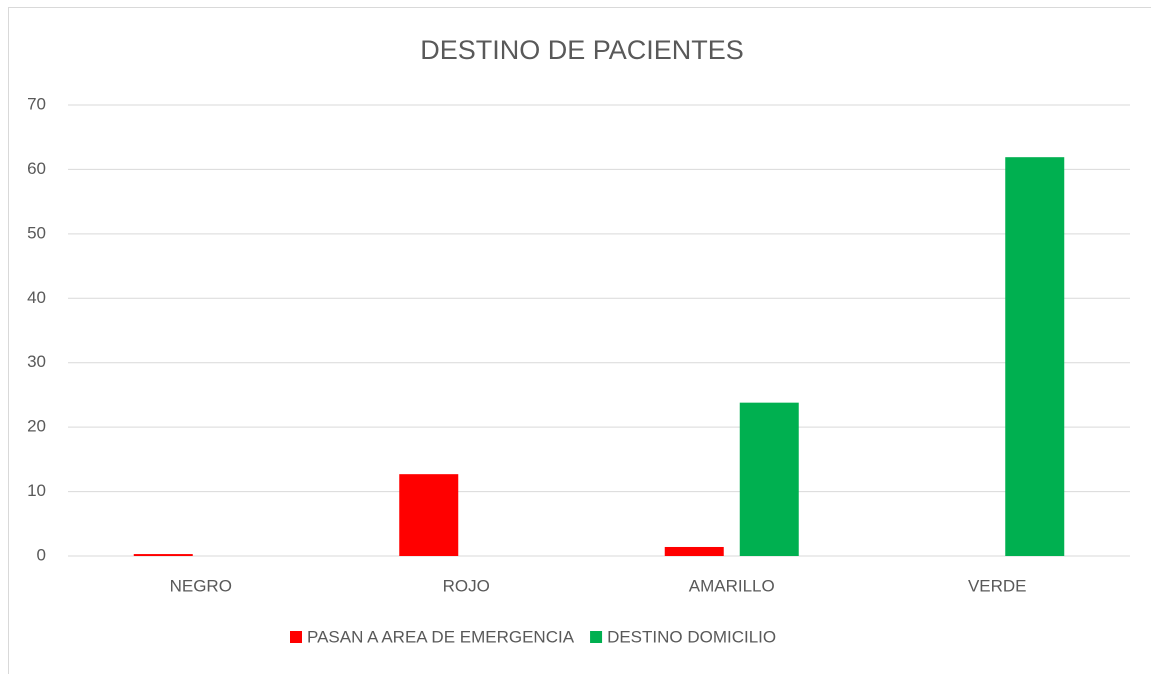  What do you see at coordinates (36, 103) in the screenshot?
I see `y-tick-label: 70` at bounding box center [36, 103].